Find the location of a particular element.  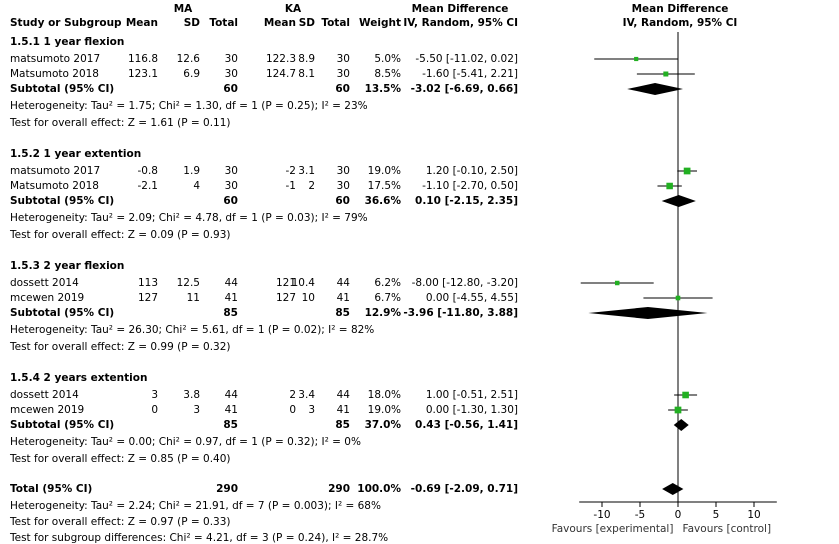

total-ma-total: 290 is located at coordinates (227, 489).